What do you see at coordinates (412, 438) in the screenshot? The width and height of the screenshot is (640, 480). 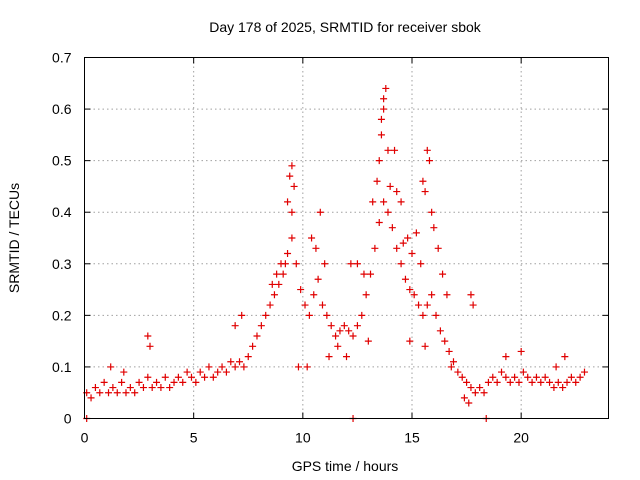 I see `x-tick-label: 15` at bounding box center [412, 438].